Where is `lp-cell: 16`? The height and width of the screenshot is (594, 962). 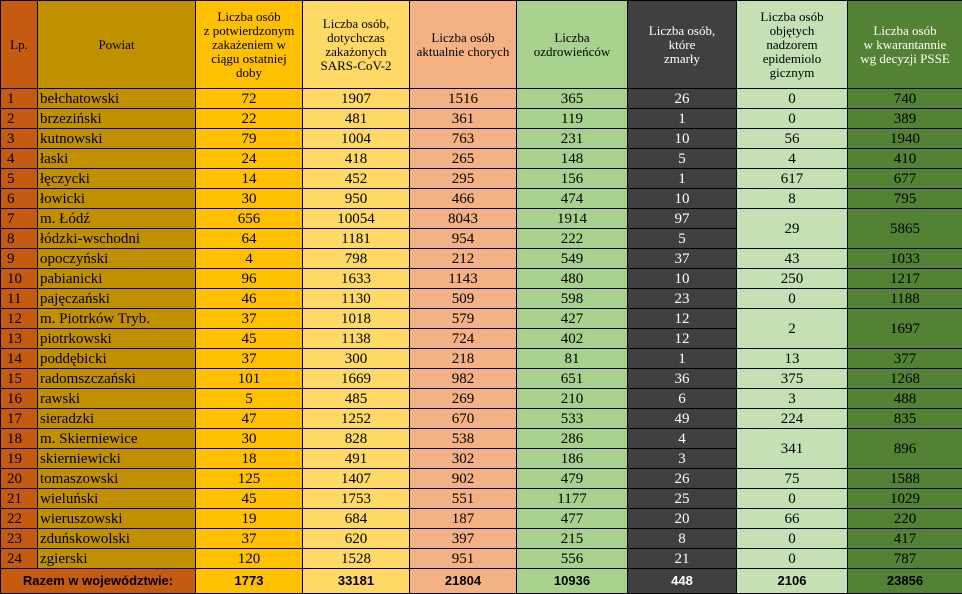 lp-cell: 16 is located at coordinates (19, 399).